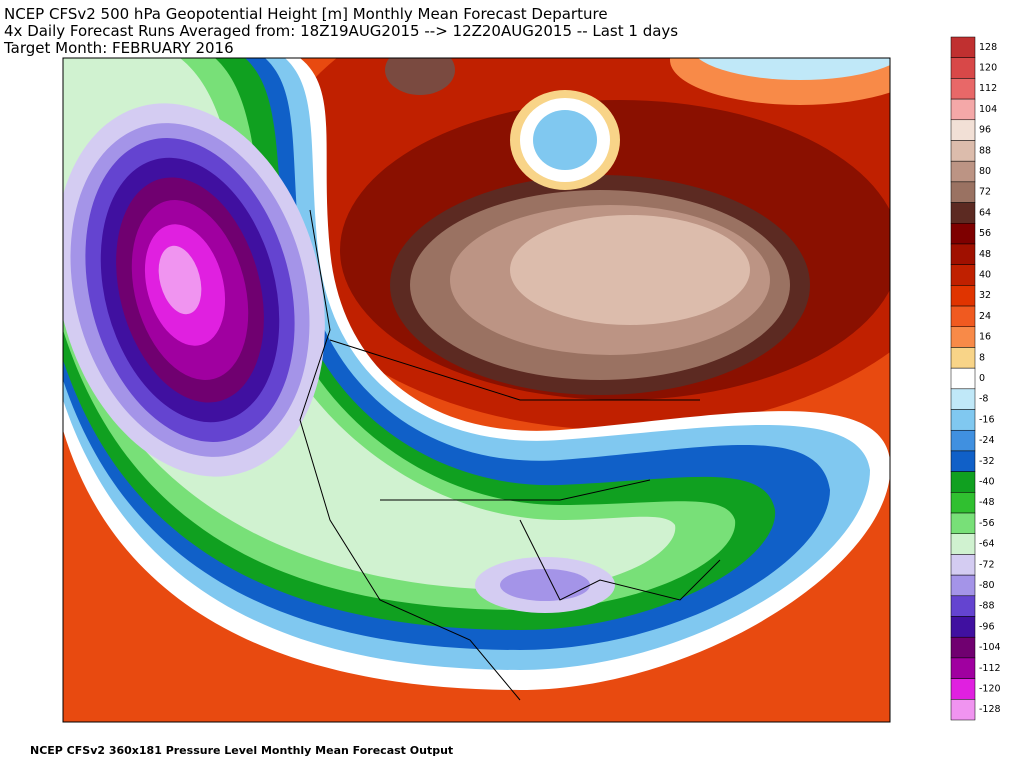  I want to click on colorbar-label: -88, so click(987, 606).